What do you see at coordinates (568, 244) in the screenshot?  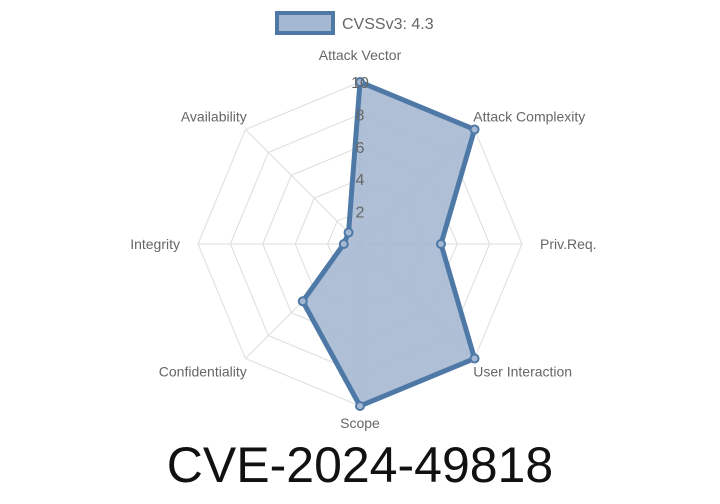 I see `axis-label: Priv.Req.` at bounding box center [568, 244].